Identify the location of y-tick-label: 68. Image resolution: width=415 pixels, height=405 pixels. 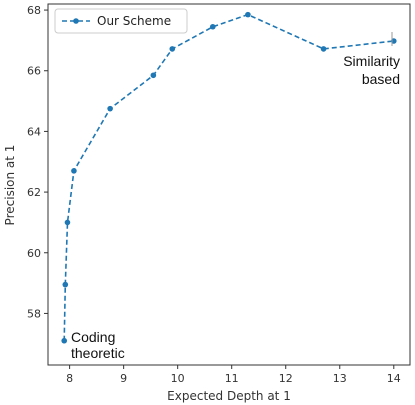
(34, 10).